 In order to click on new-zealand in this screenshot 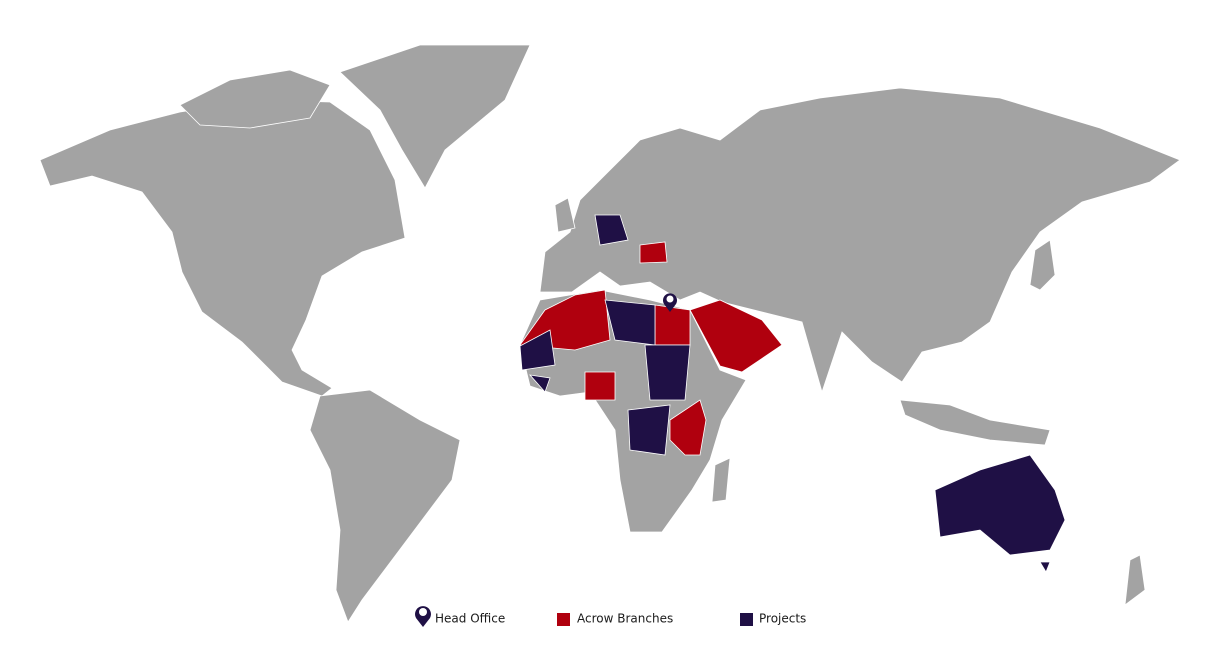, I will do `click(1135, 580)`.